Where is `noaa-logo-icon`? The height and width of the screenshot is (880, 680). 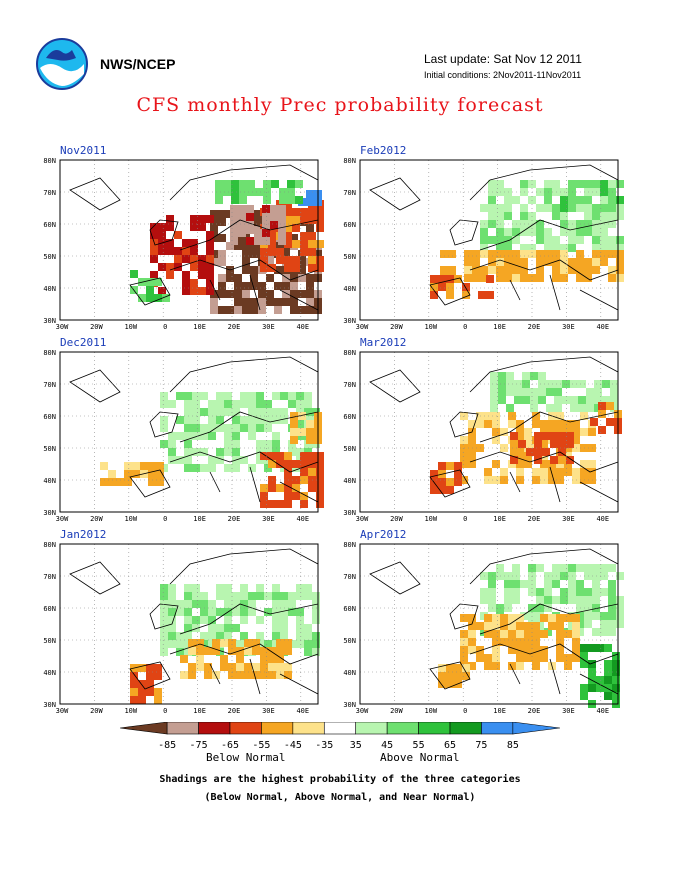 noaa-logo-icon is located at coordinates (62, 64).